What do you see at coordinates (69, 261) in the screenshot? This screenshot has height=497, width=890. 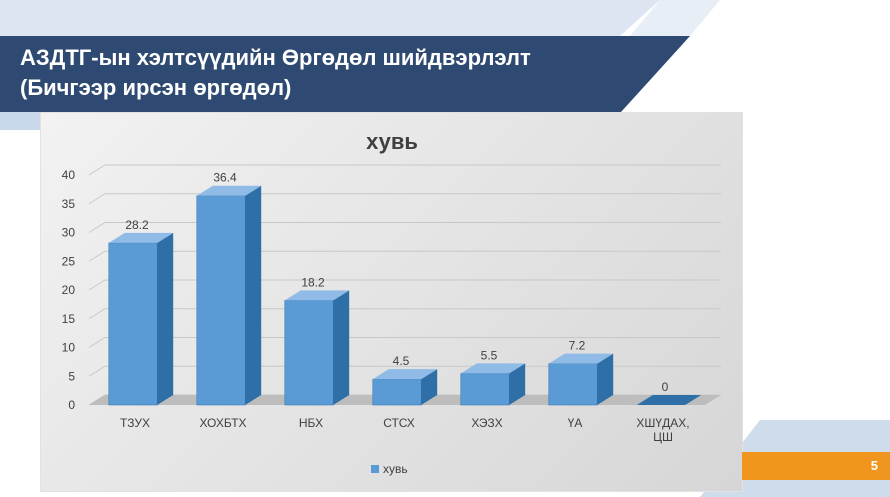 I see `y-tick-label: 25` at bounding box center [69, 261].